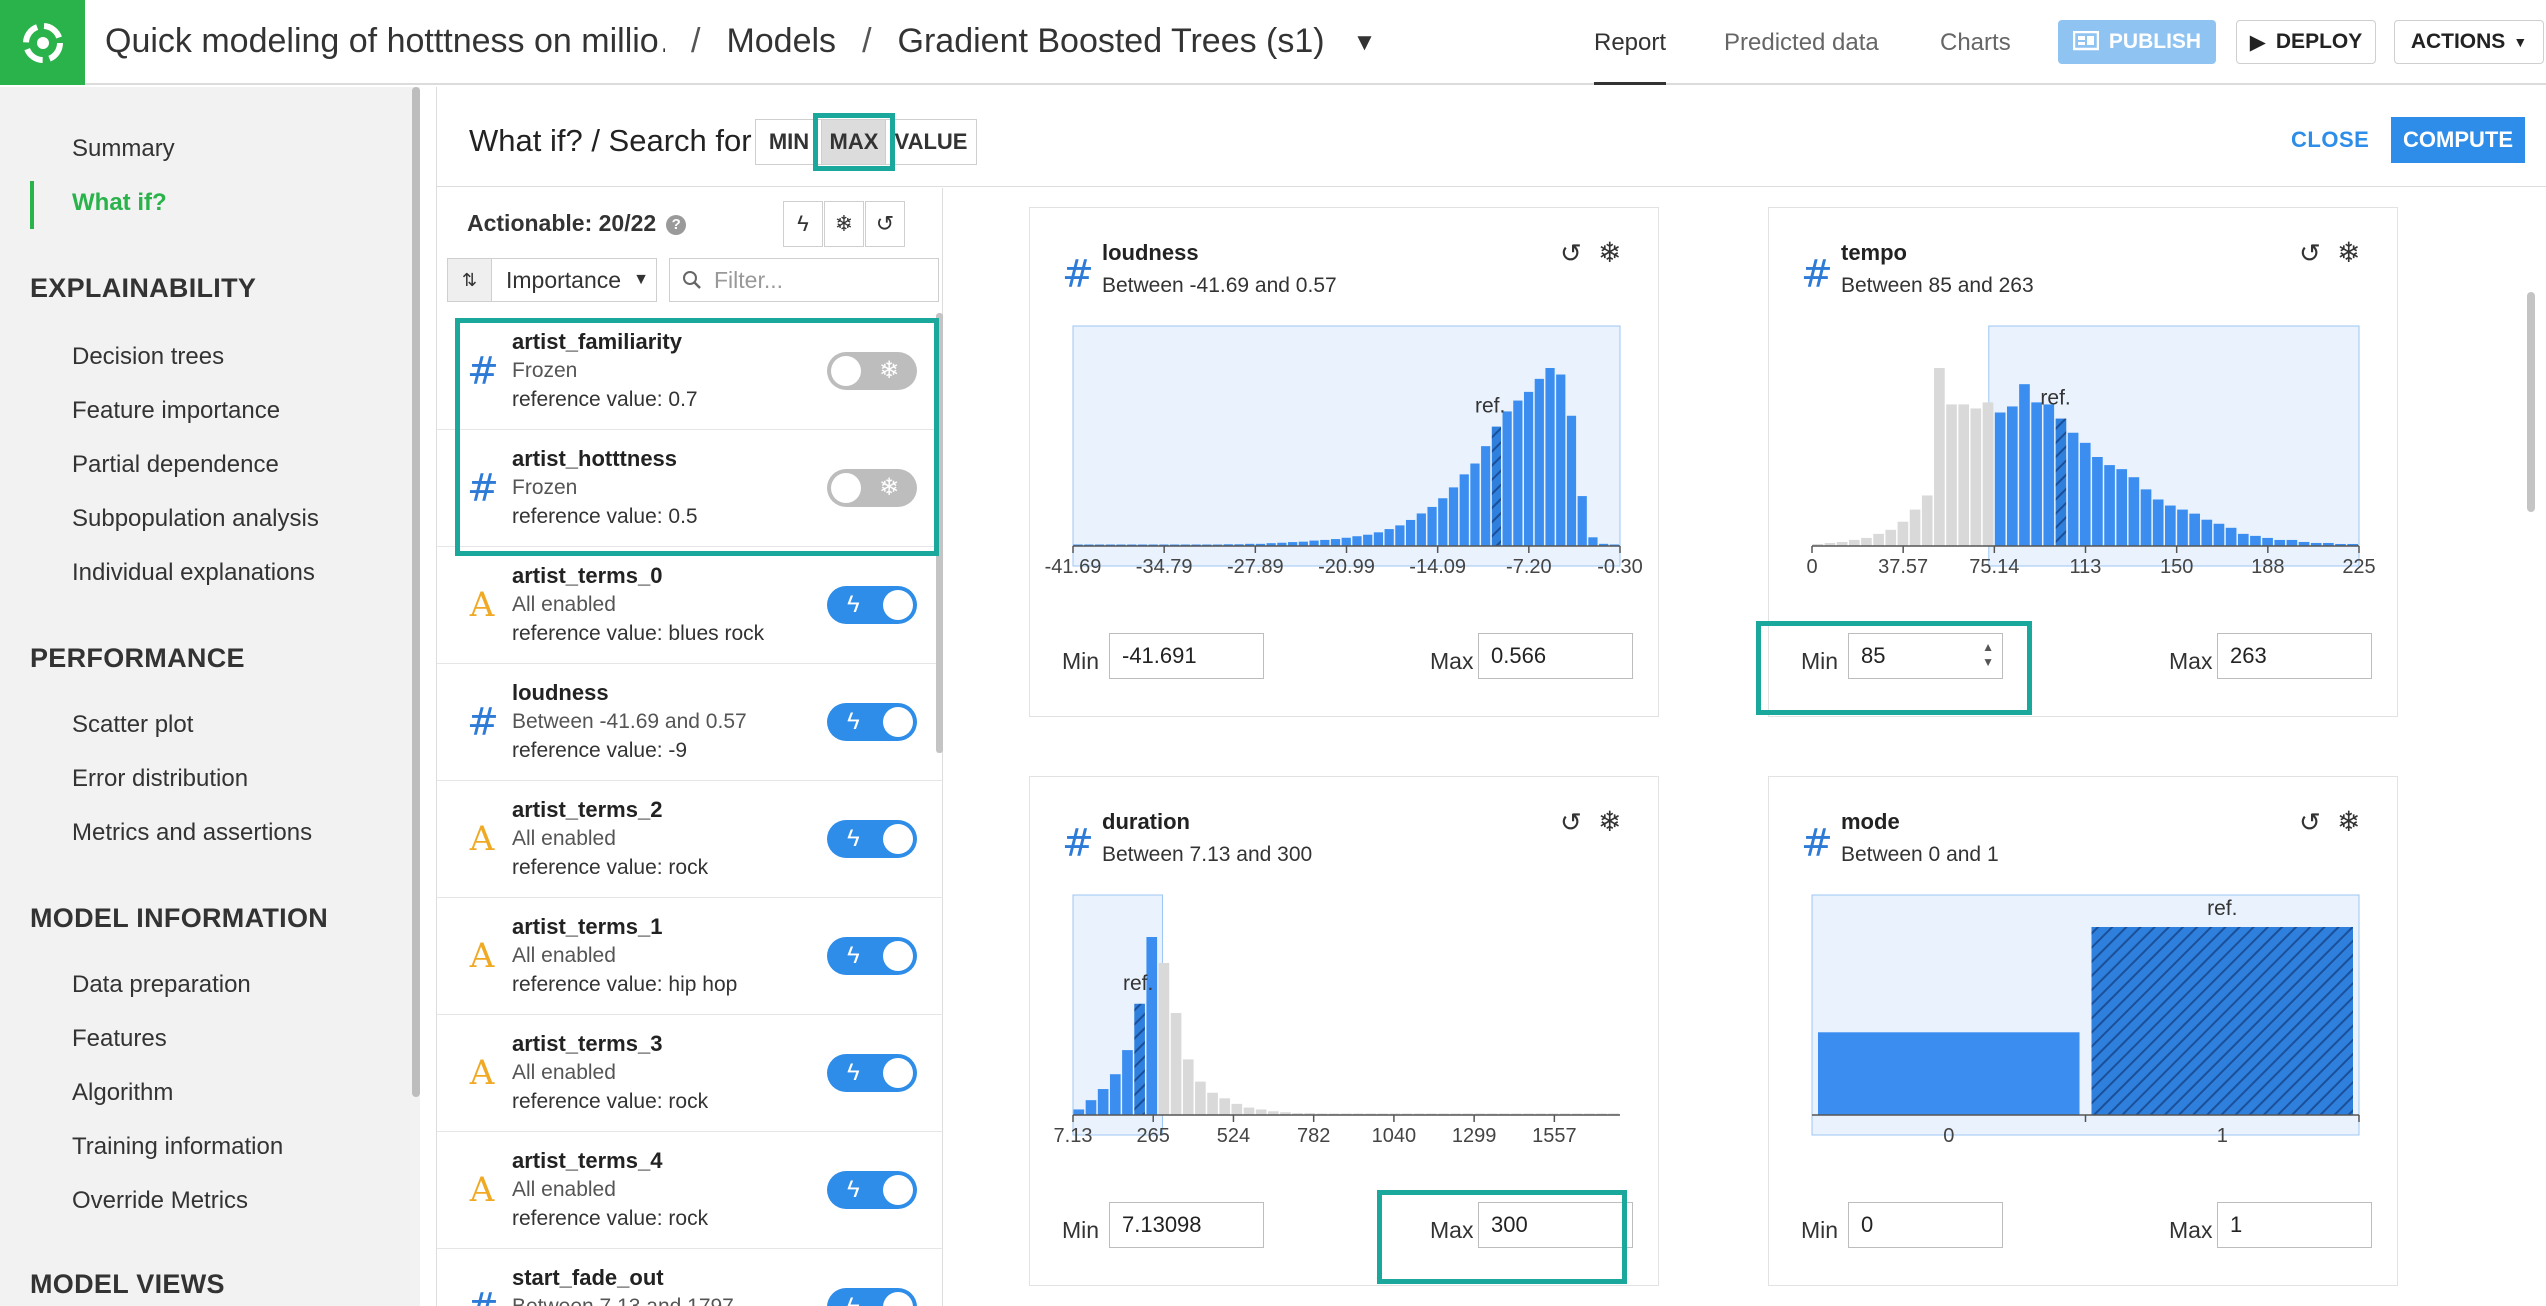 This screenshot has width=2546, height=1306. I want to click on publish-button: PUBLISH, so click(2137, 42).